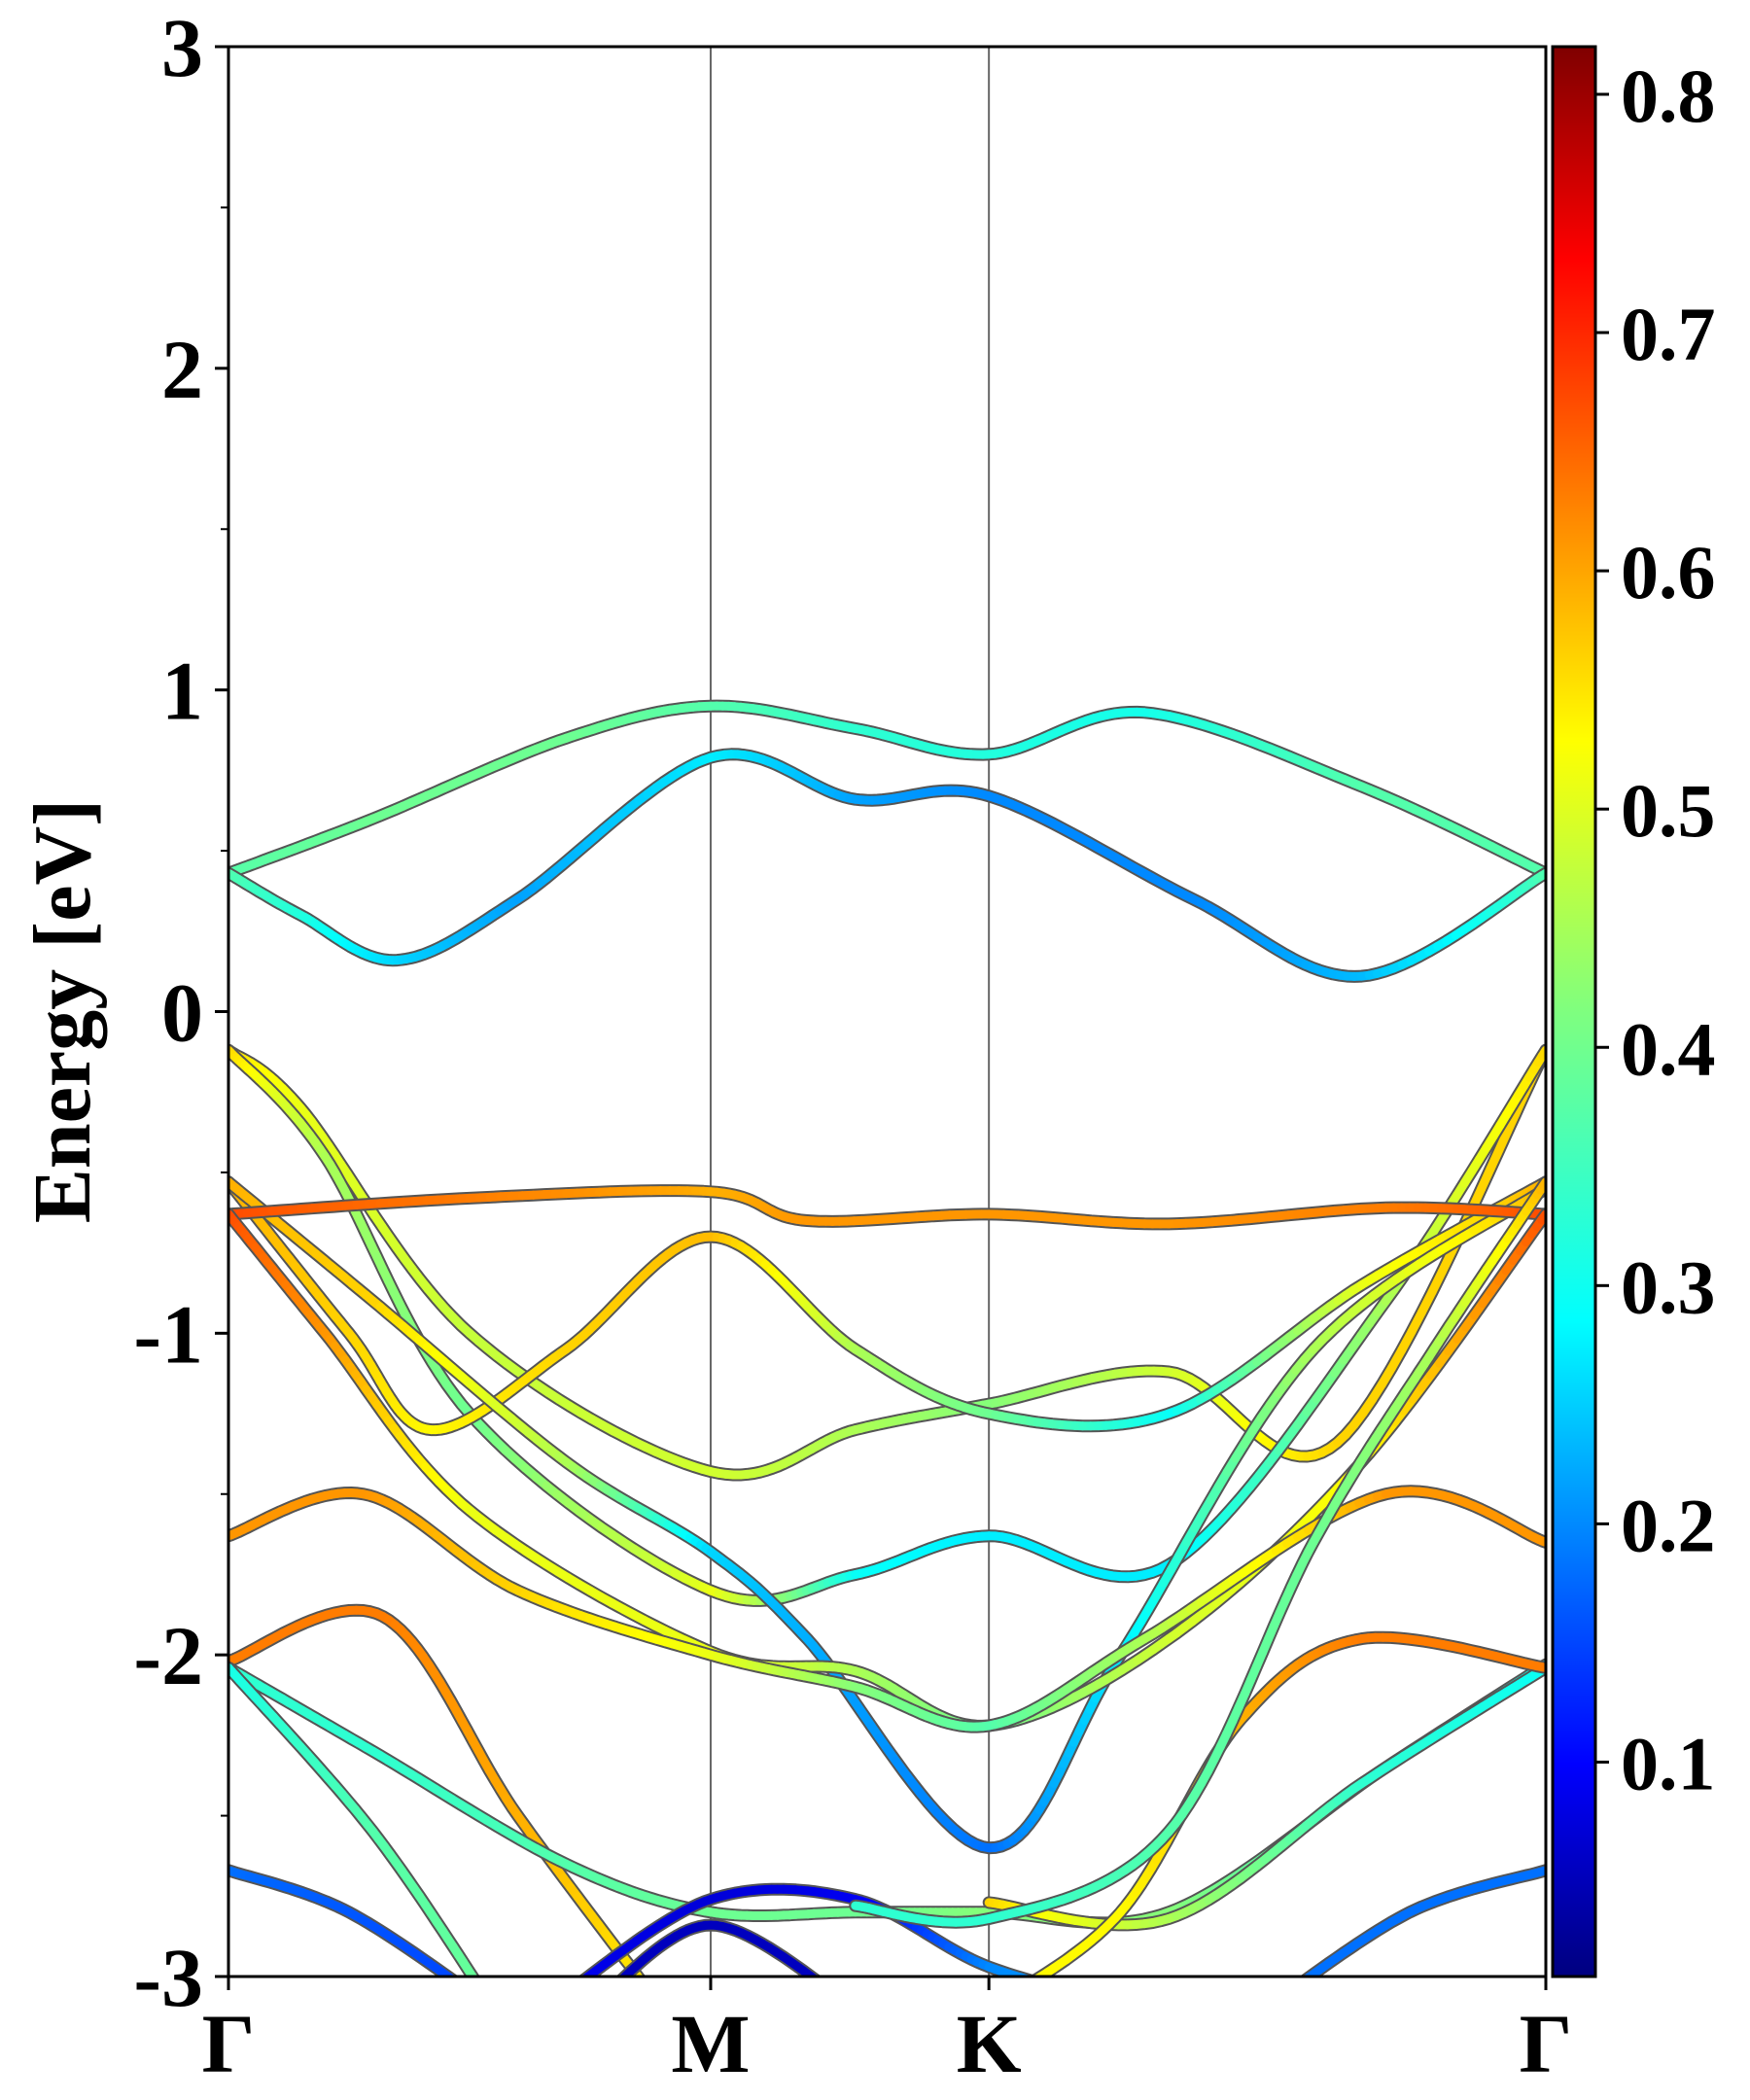  I want to click on x-tick-label: M, so click(710, 2043).